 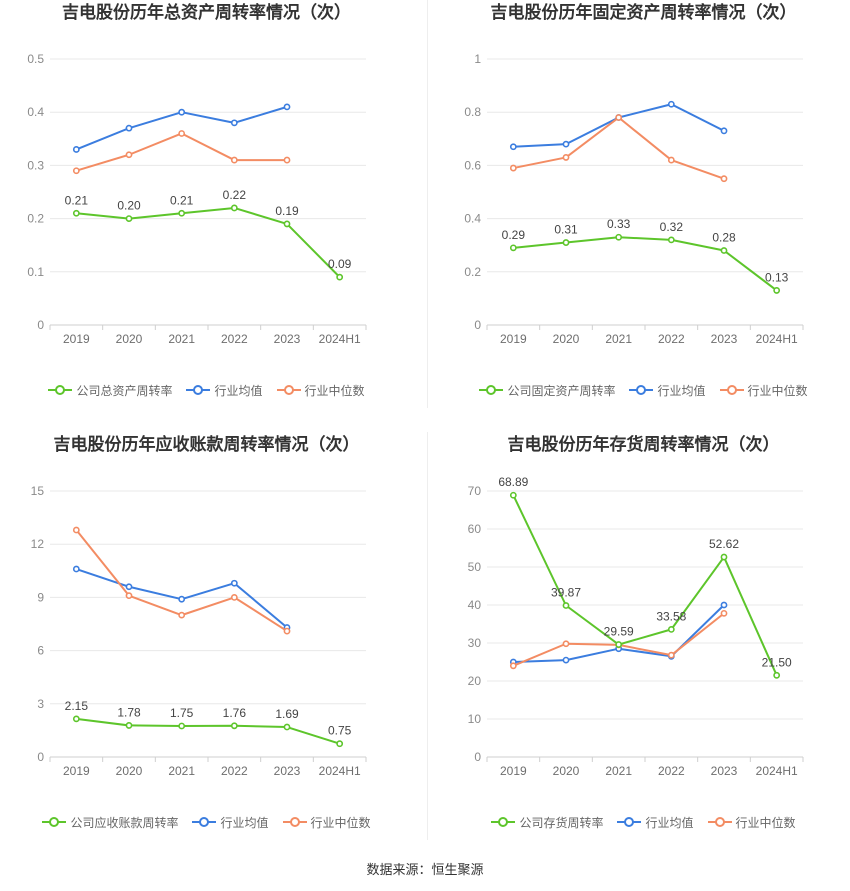 I want to click on data-label: 0.31, so click(x=566, y=230).